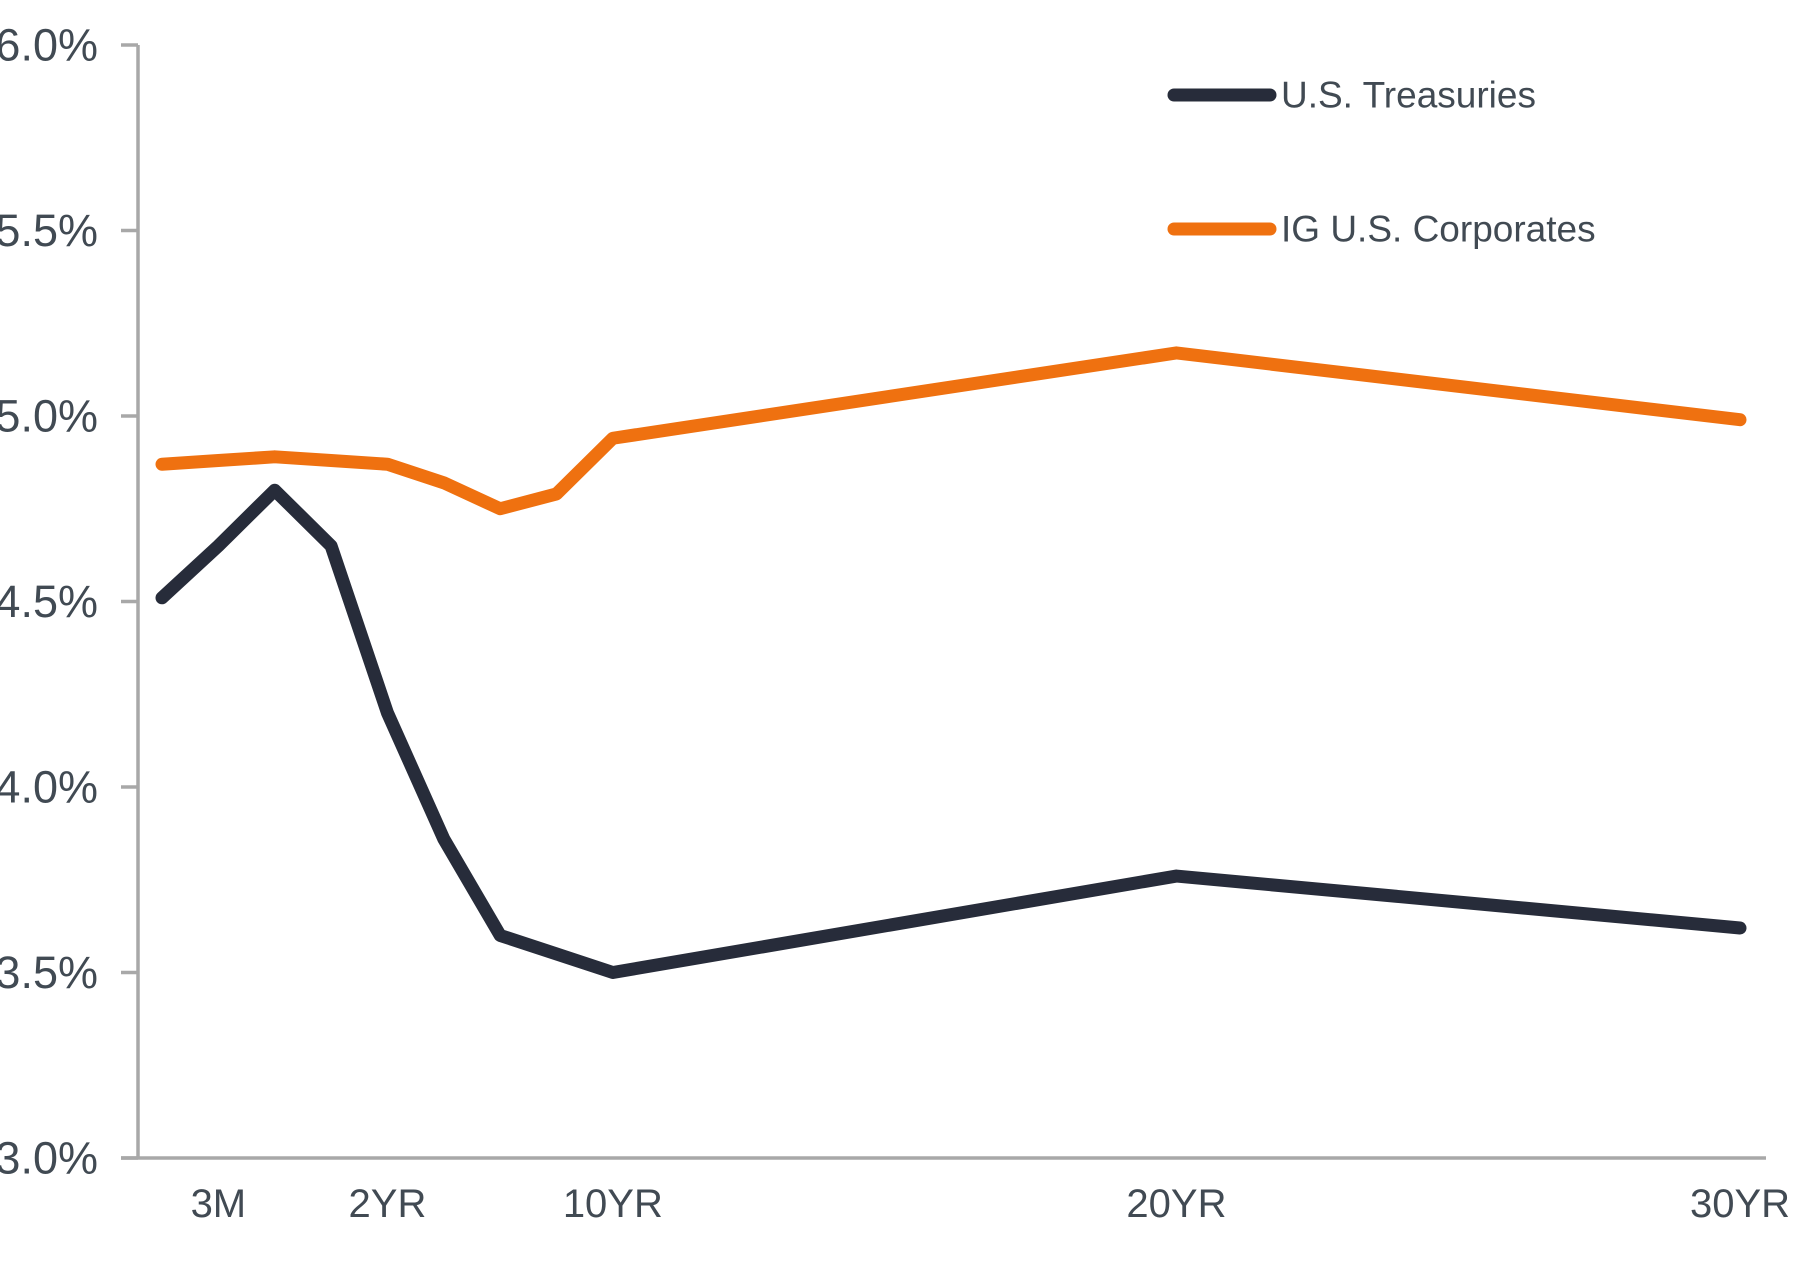  I want to click on x-axis-tick-label: 20YR, so click(1176, 1204).